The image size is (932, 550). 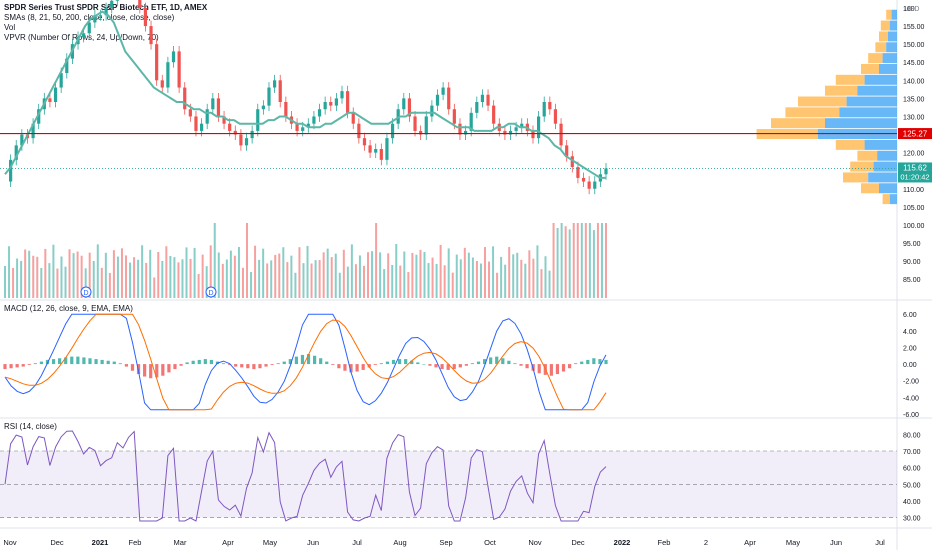 What do you see at coordinates (228, 542) in the screenshot?
I see `time-tick-label: Apr` at bounding box center [228, 542].